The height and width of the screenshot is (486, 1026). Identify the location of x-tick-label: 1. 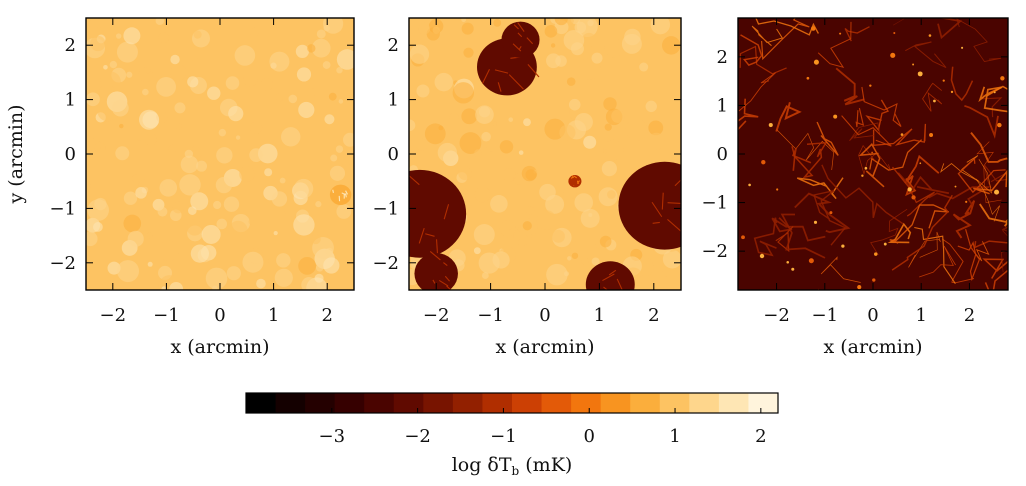
(273, 315).